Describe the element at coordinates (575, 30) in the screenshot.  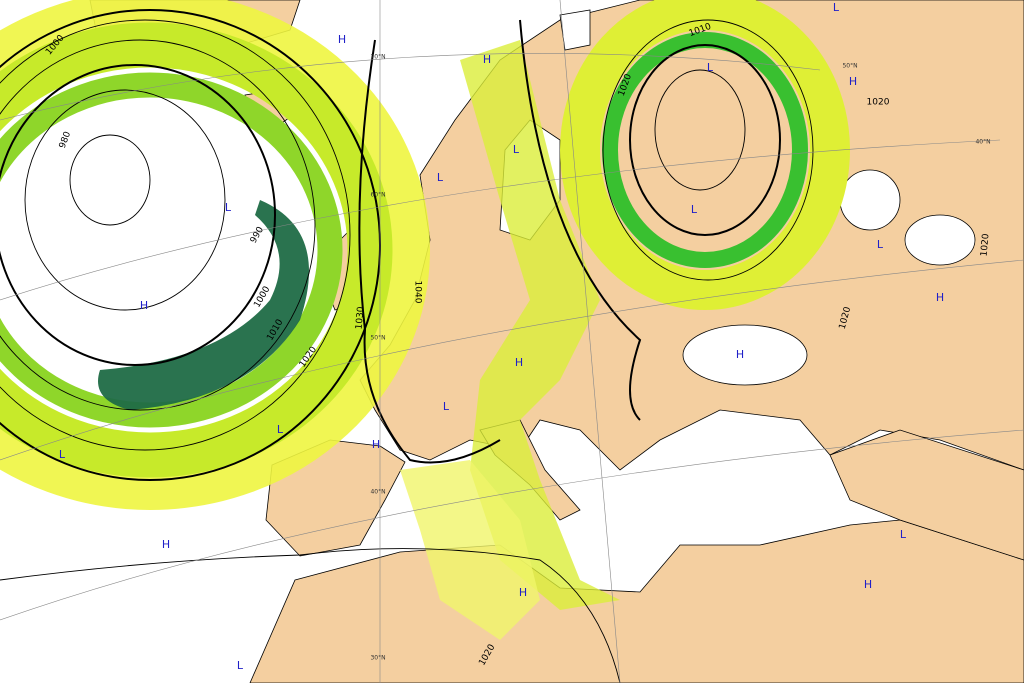
I see `white-sea` at that location.